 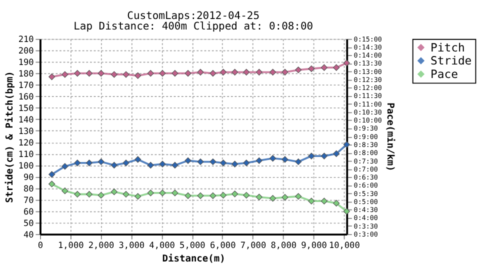 What do you see at coordinates (41, 245) in the screenshot?
I see `x-tick-label: 0` at bounding box center [41, 245].